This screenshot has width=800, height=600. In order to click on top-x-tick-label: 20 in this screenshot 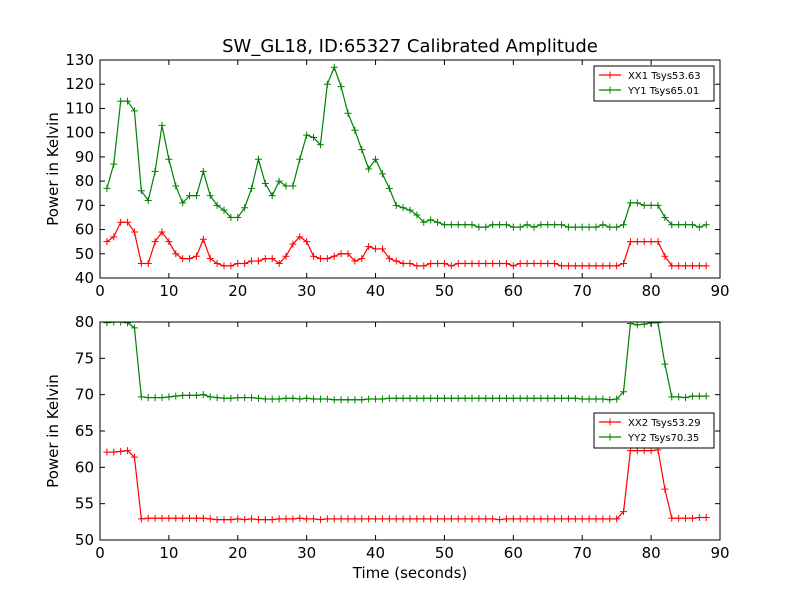, I will do `click(237, 291)`.